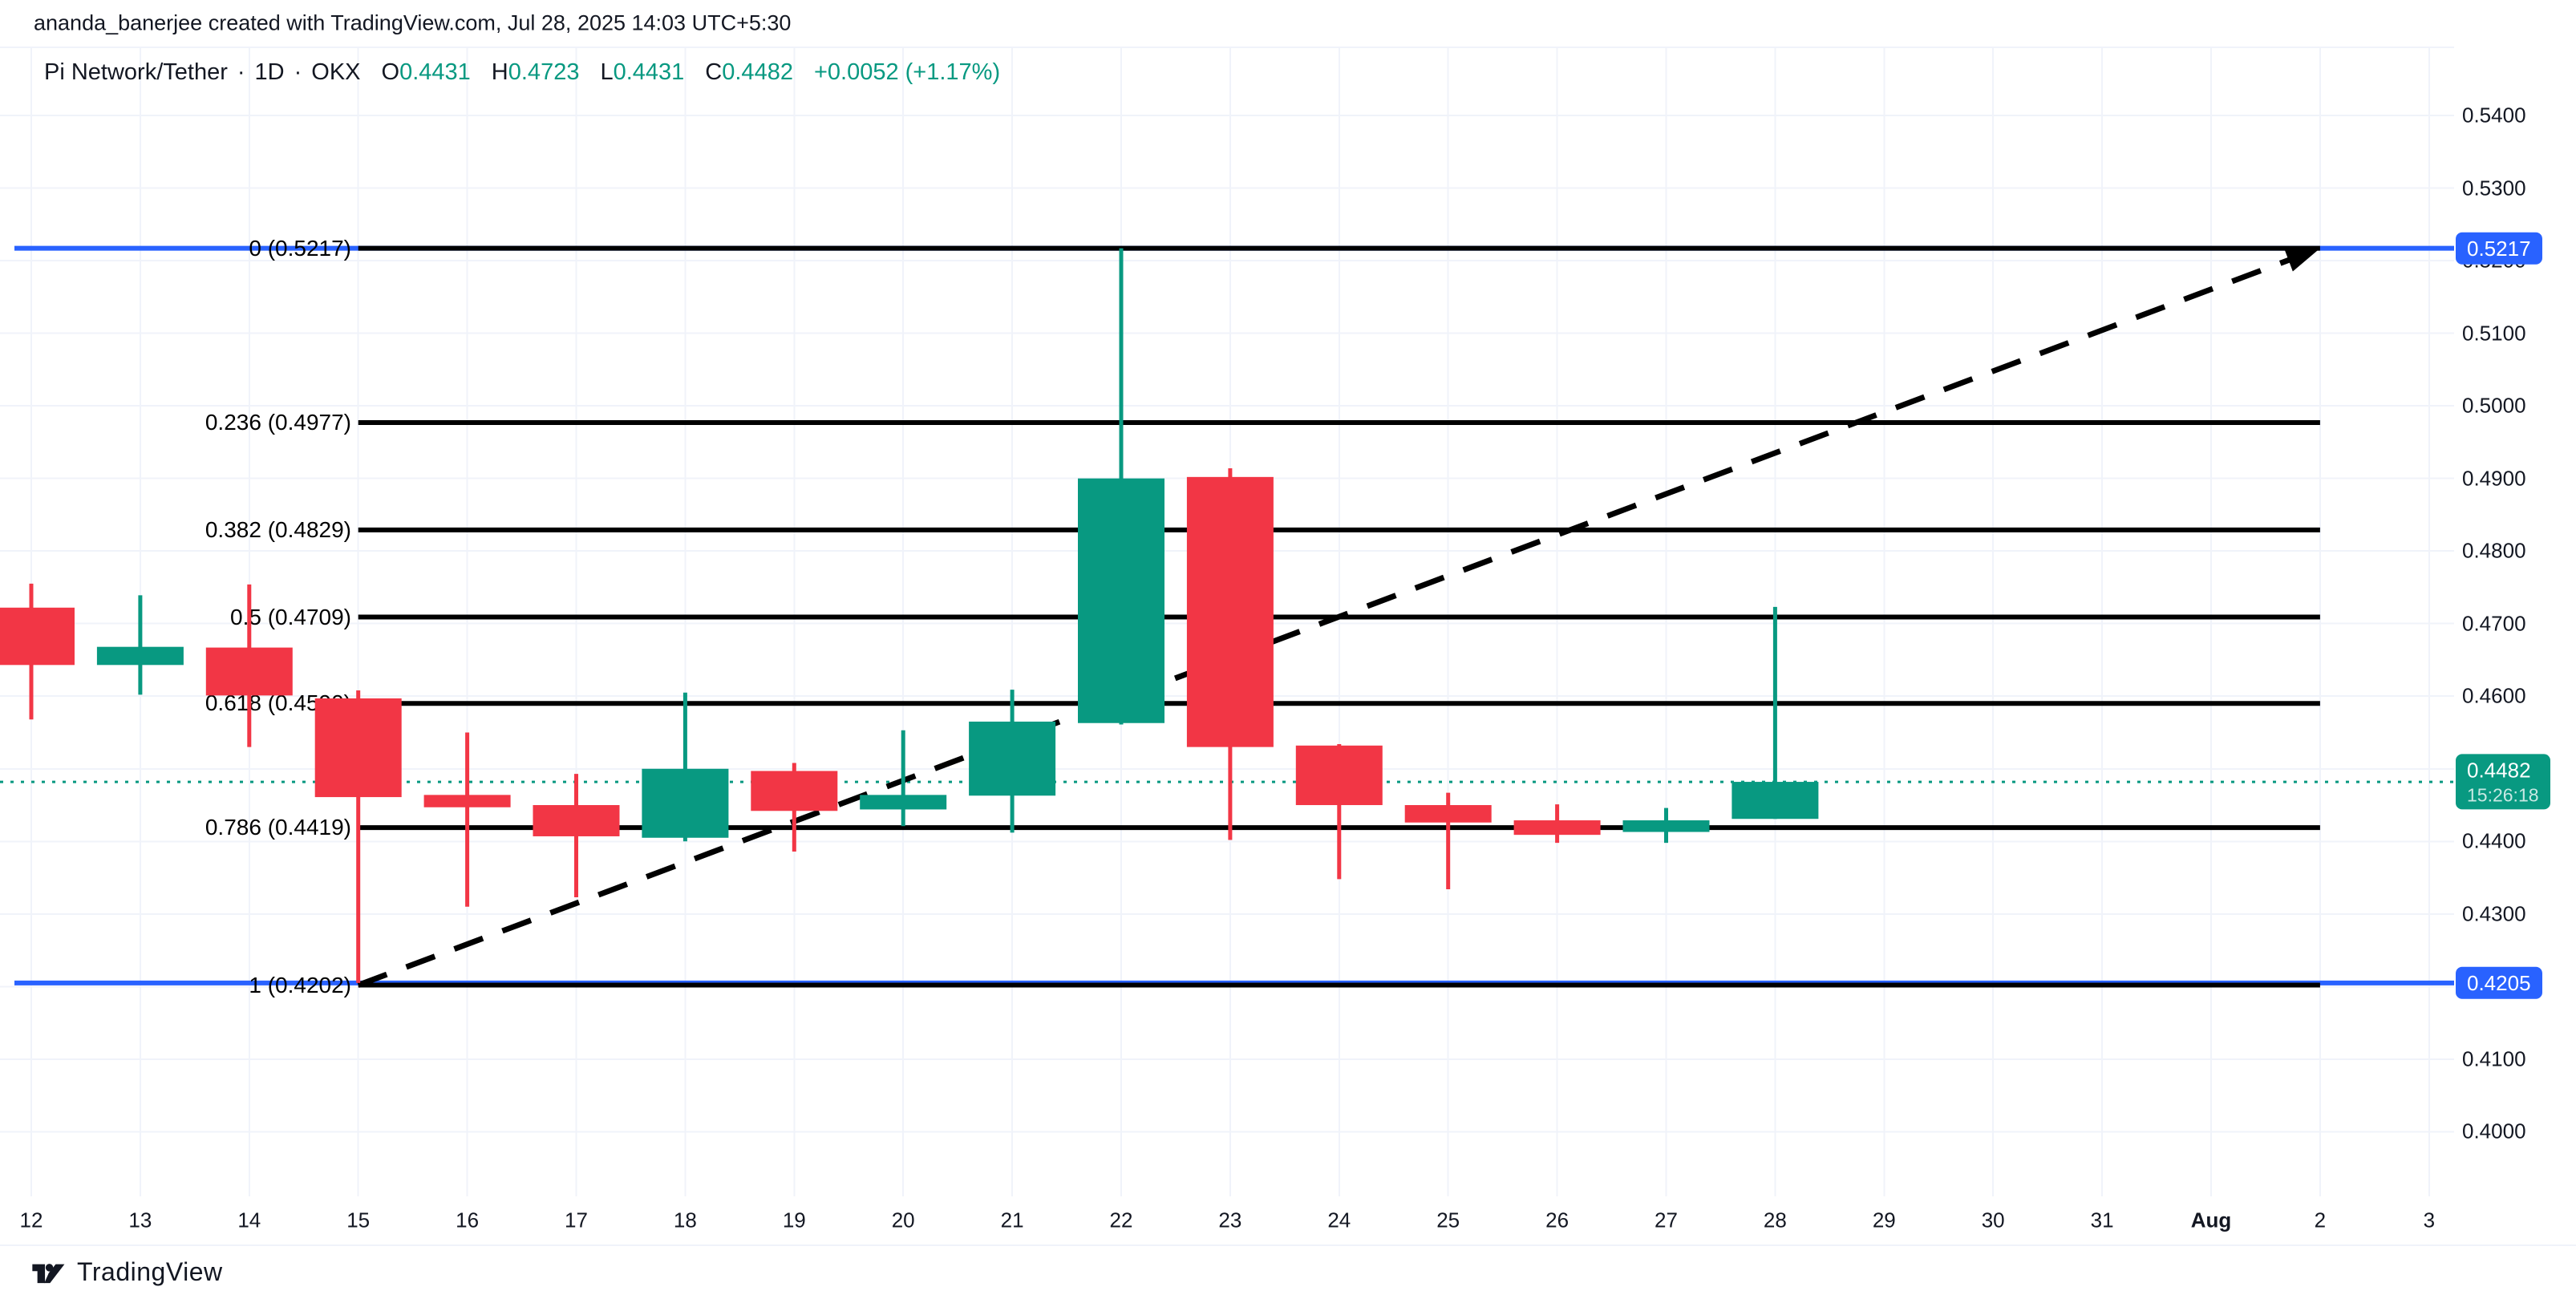 Image resolution: width=2576 pixels, height=1299 pixels. What do you see at coordinates (468, 1220) in the screenshot?
I see `time-tick-label: 16` at bounding box center [468, 1220].